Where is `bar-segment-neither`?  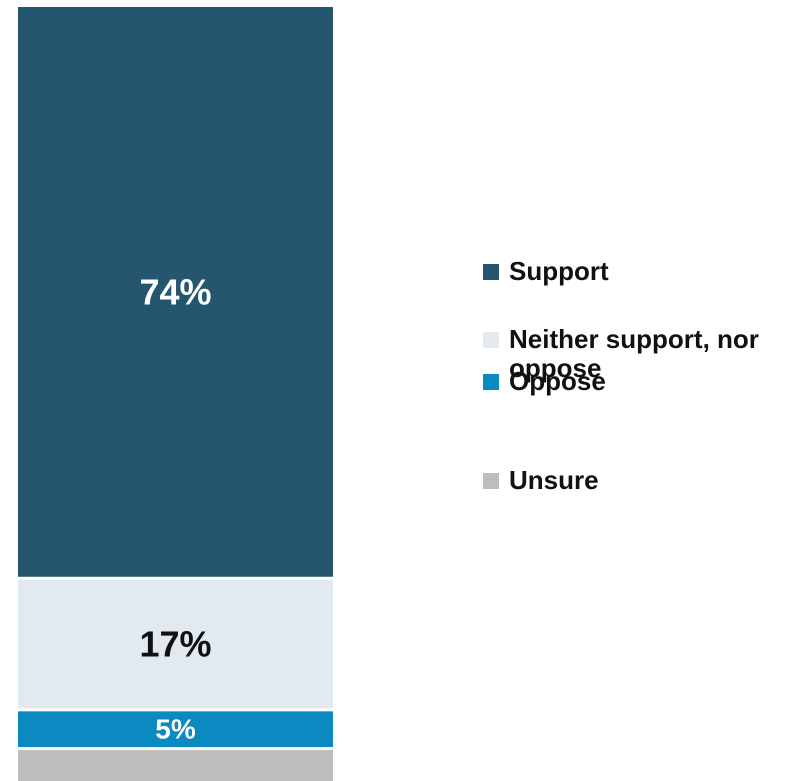
bar-segment-neither is located at coordinates (175, 644).